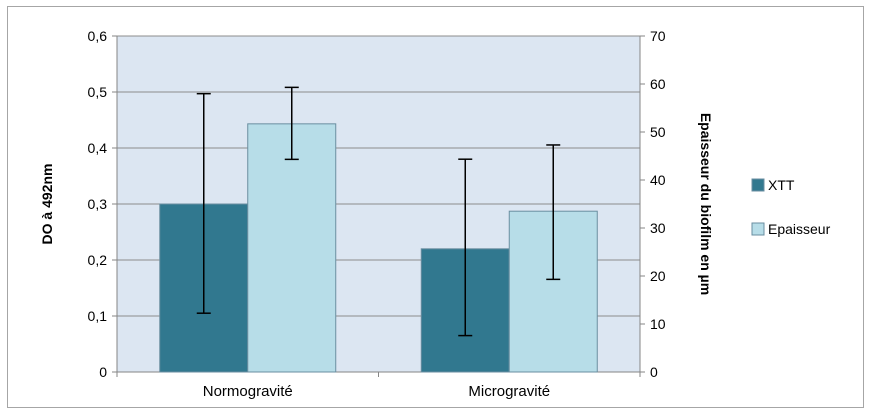 The image size is (872, 414). I want to click on y-tick-label-left: 0, so click(103, 372).